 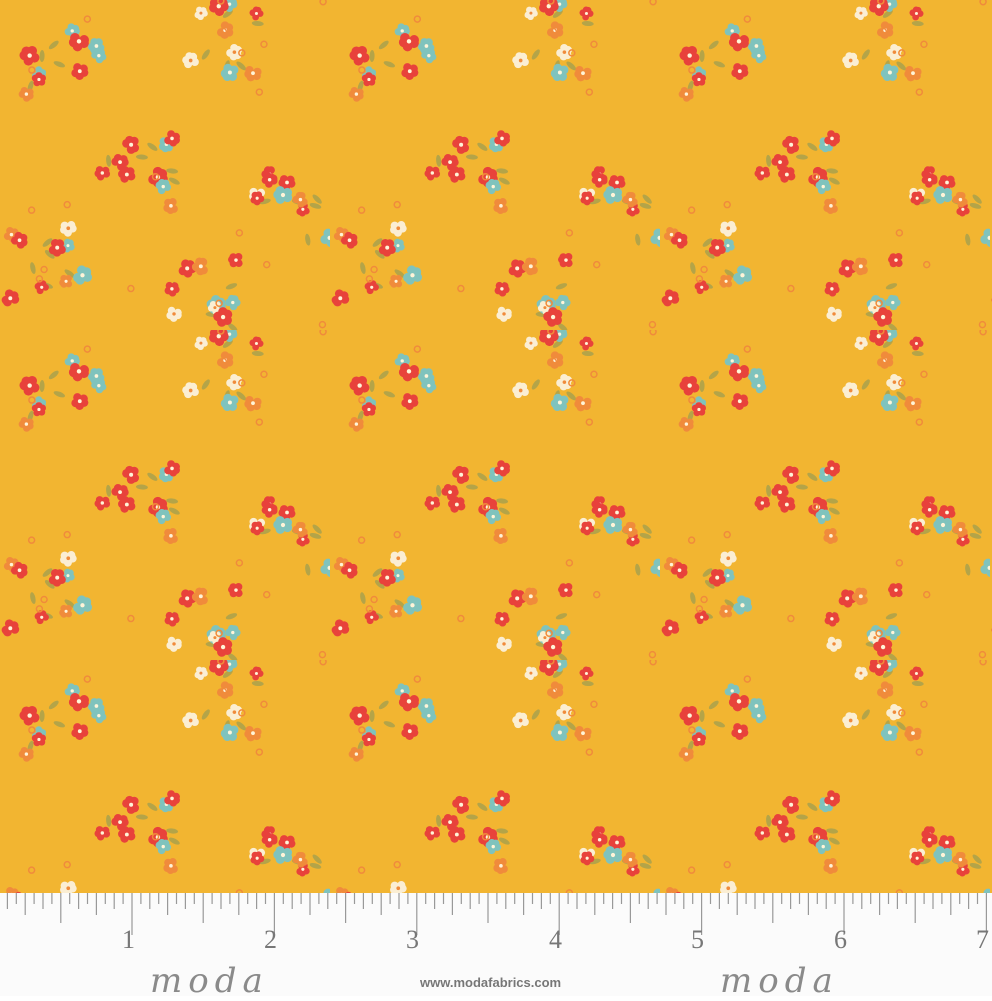 I want to click on moda-logo: moda, so click(x=209, y=981).